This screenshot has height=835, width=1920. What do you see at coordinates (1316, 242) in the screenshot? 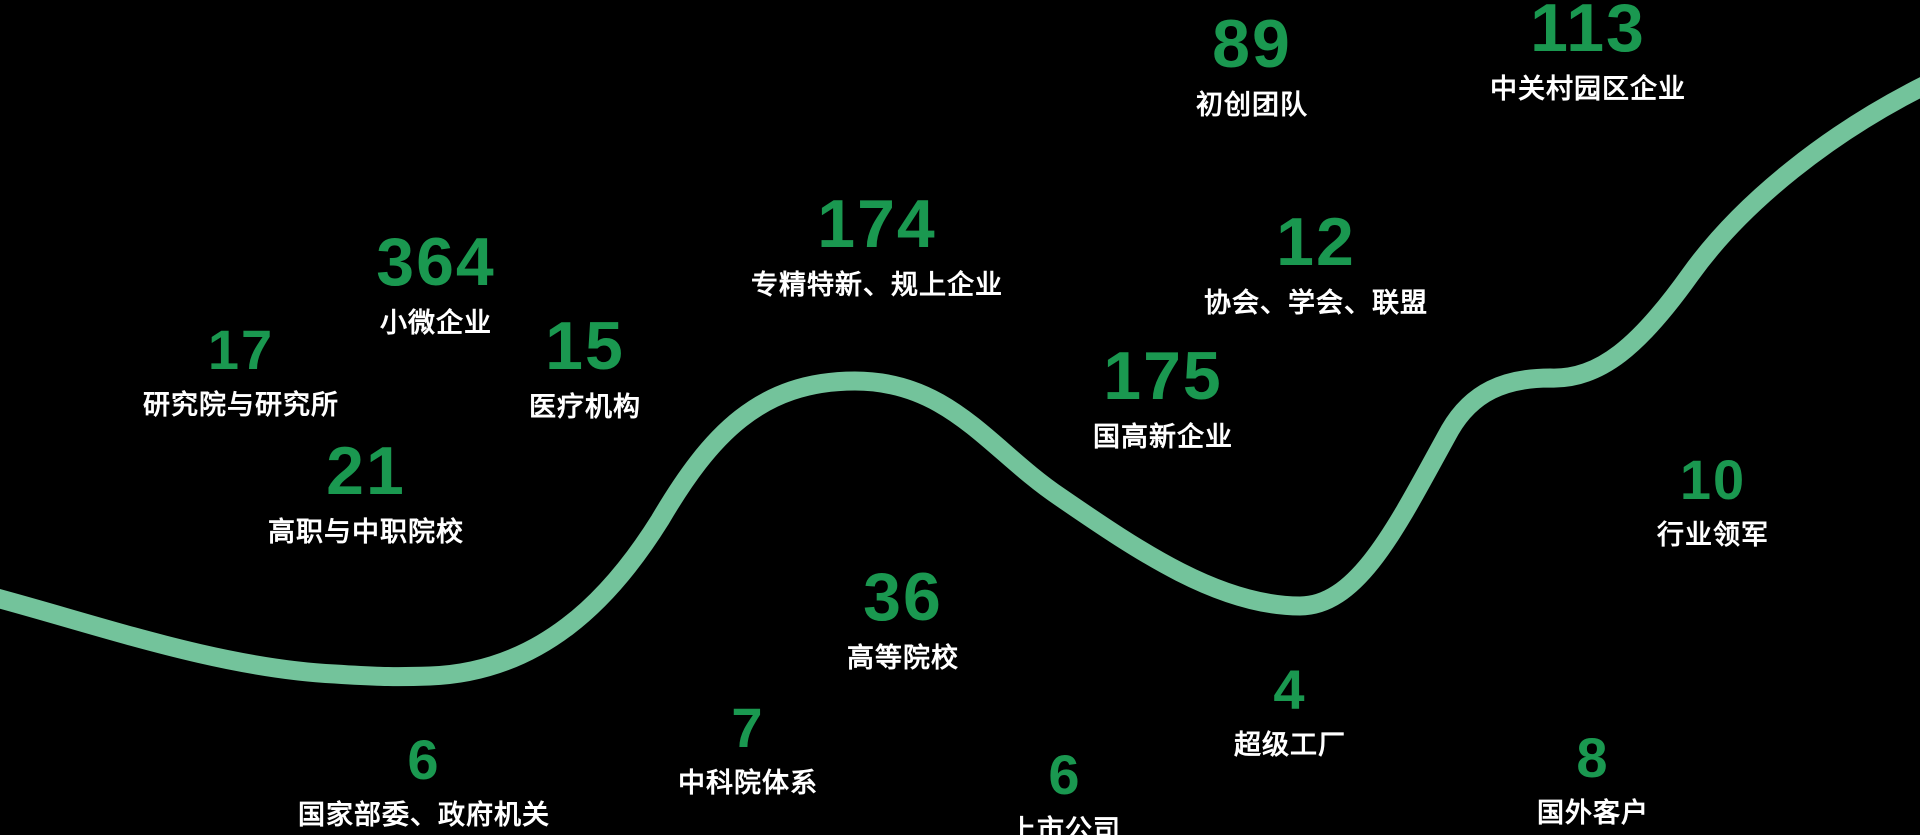
I see `stat-value: 12` at bounding box center [1316, 242].